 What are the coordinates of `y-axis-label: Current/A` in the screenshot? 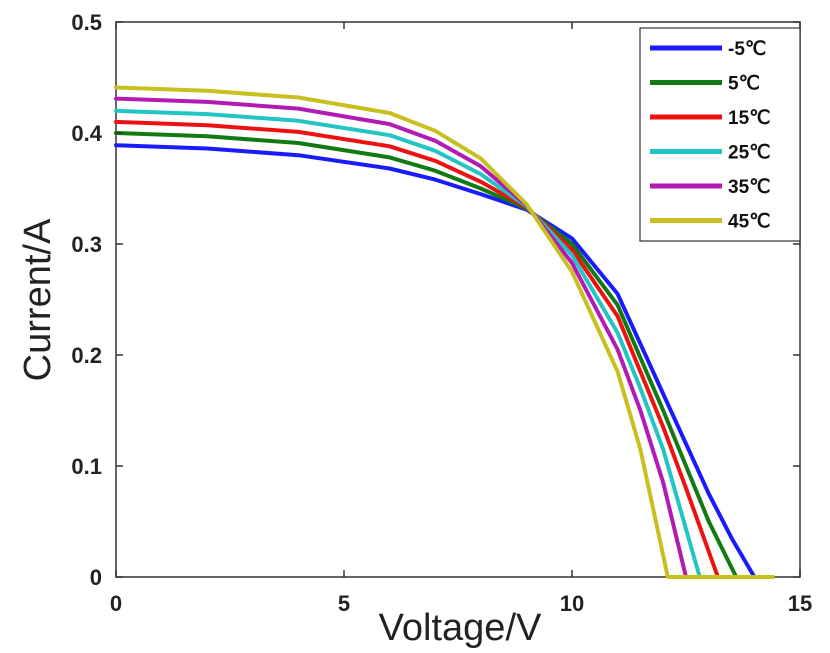 It's located at (38, 299).